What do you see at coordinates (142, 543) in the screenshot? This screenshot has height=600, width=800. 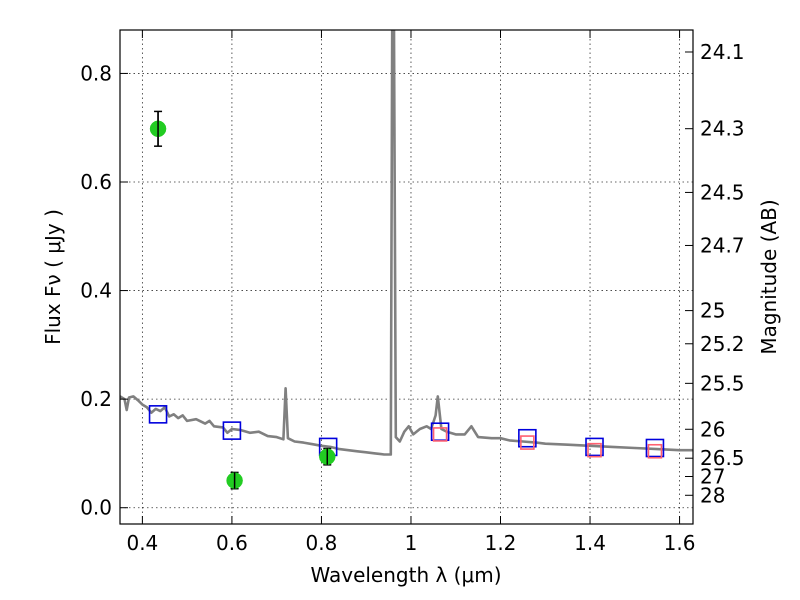 I see `x-tick-label: 0.4` at bounding box center [142, 543].